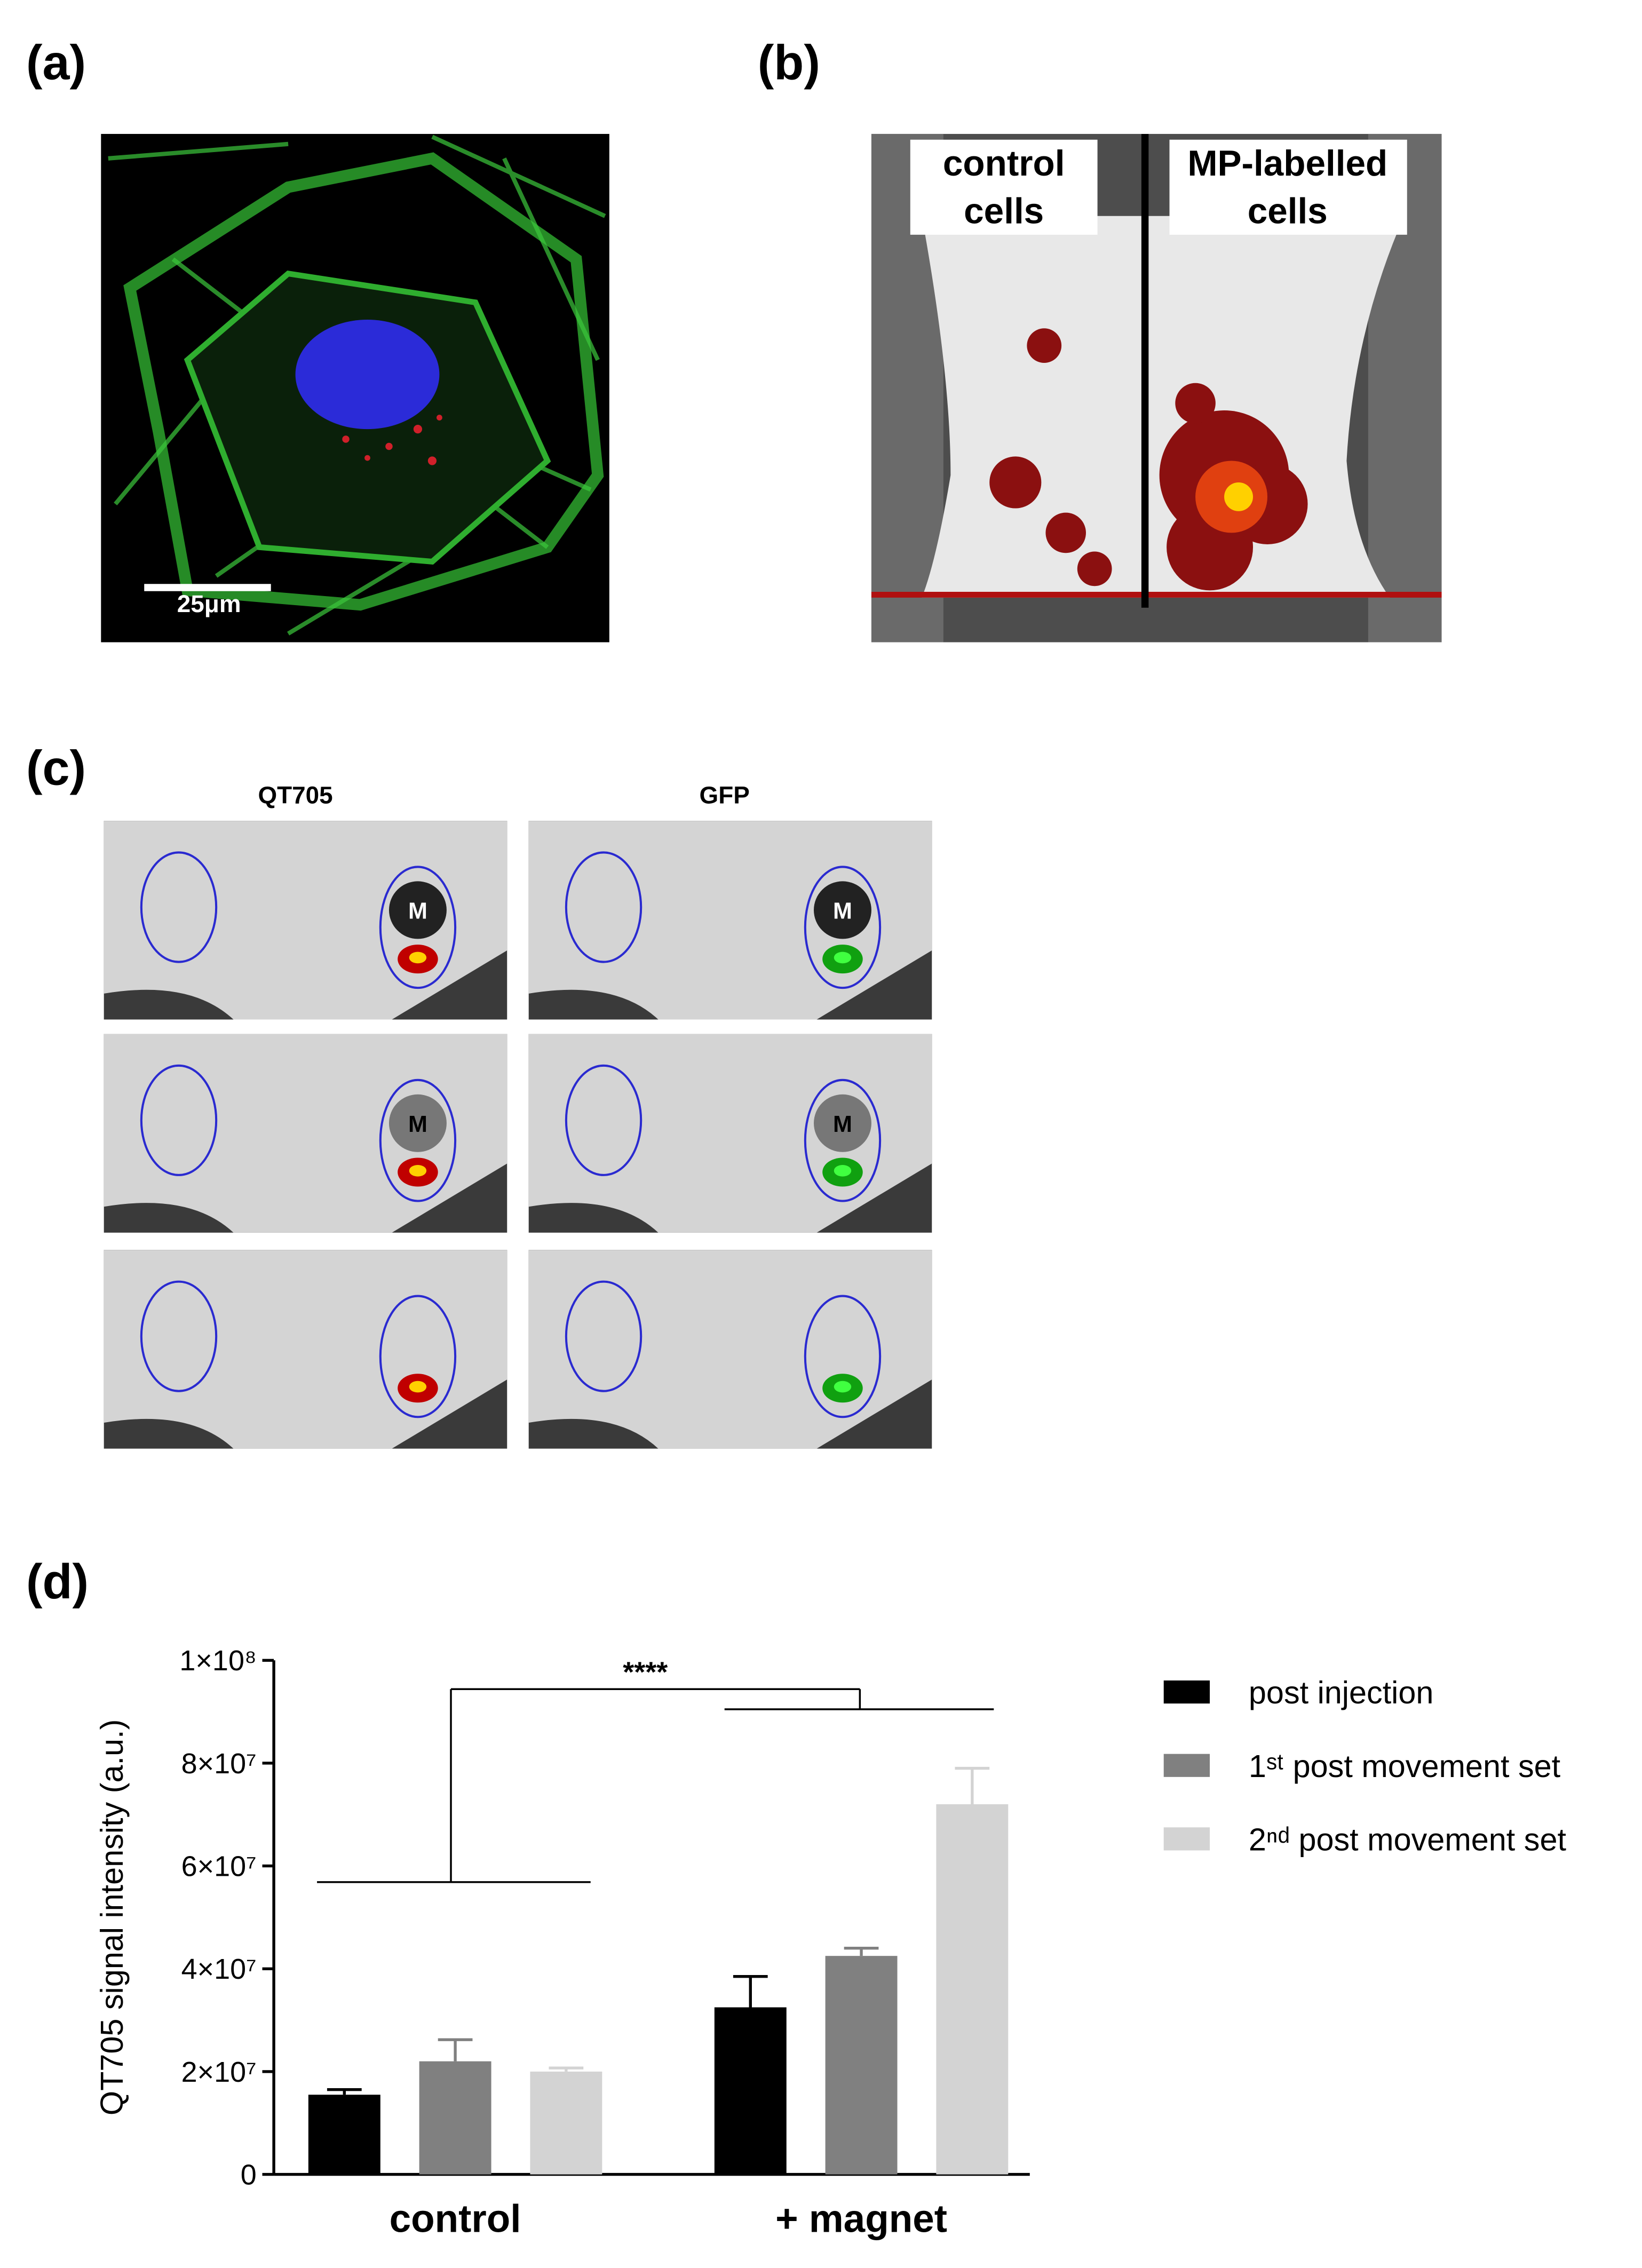 Image resolution: width=1642 pixels, height=2268 pixels. What do you see at coordinates (1408, 1839) in the screenshot?
I see `legend-label: 2ⁿᵈ post movement set` at bounding box center [1408, 1839].